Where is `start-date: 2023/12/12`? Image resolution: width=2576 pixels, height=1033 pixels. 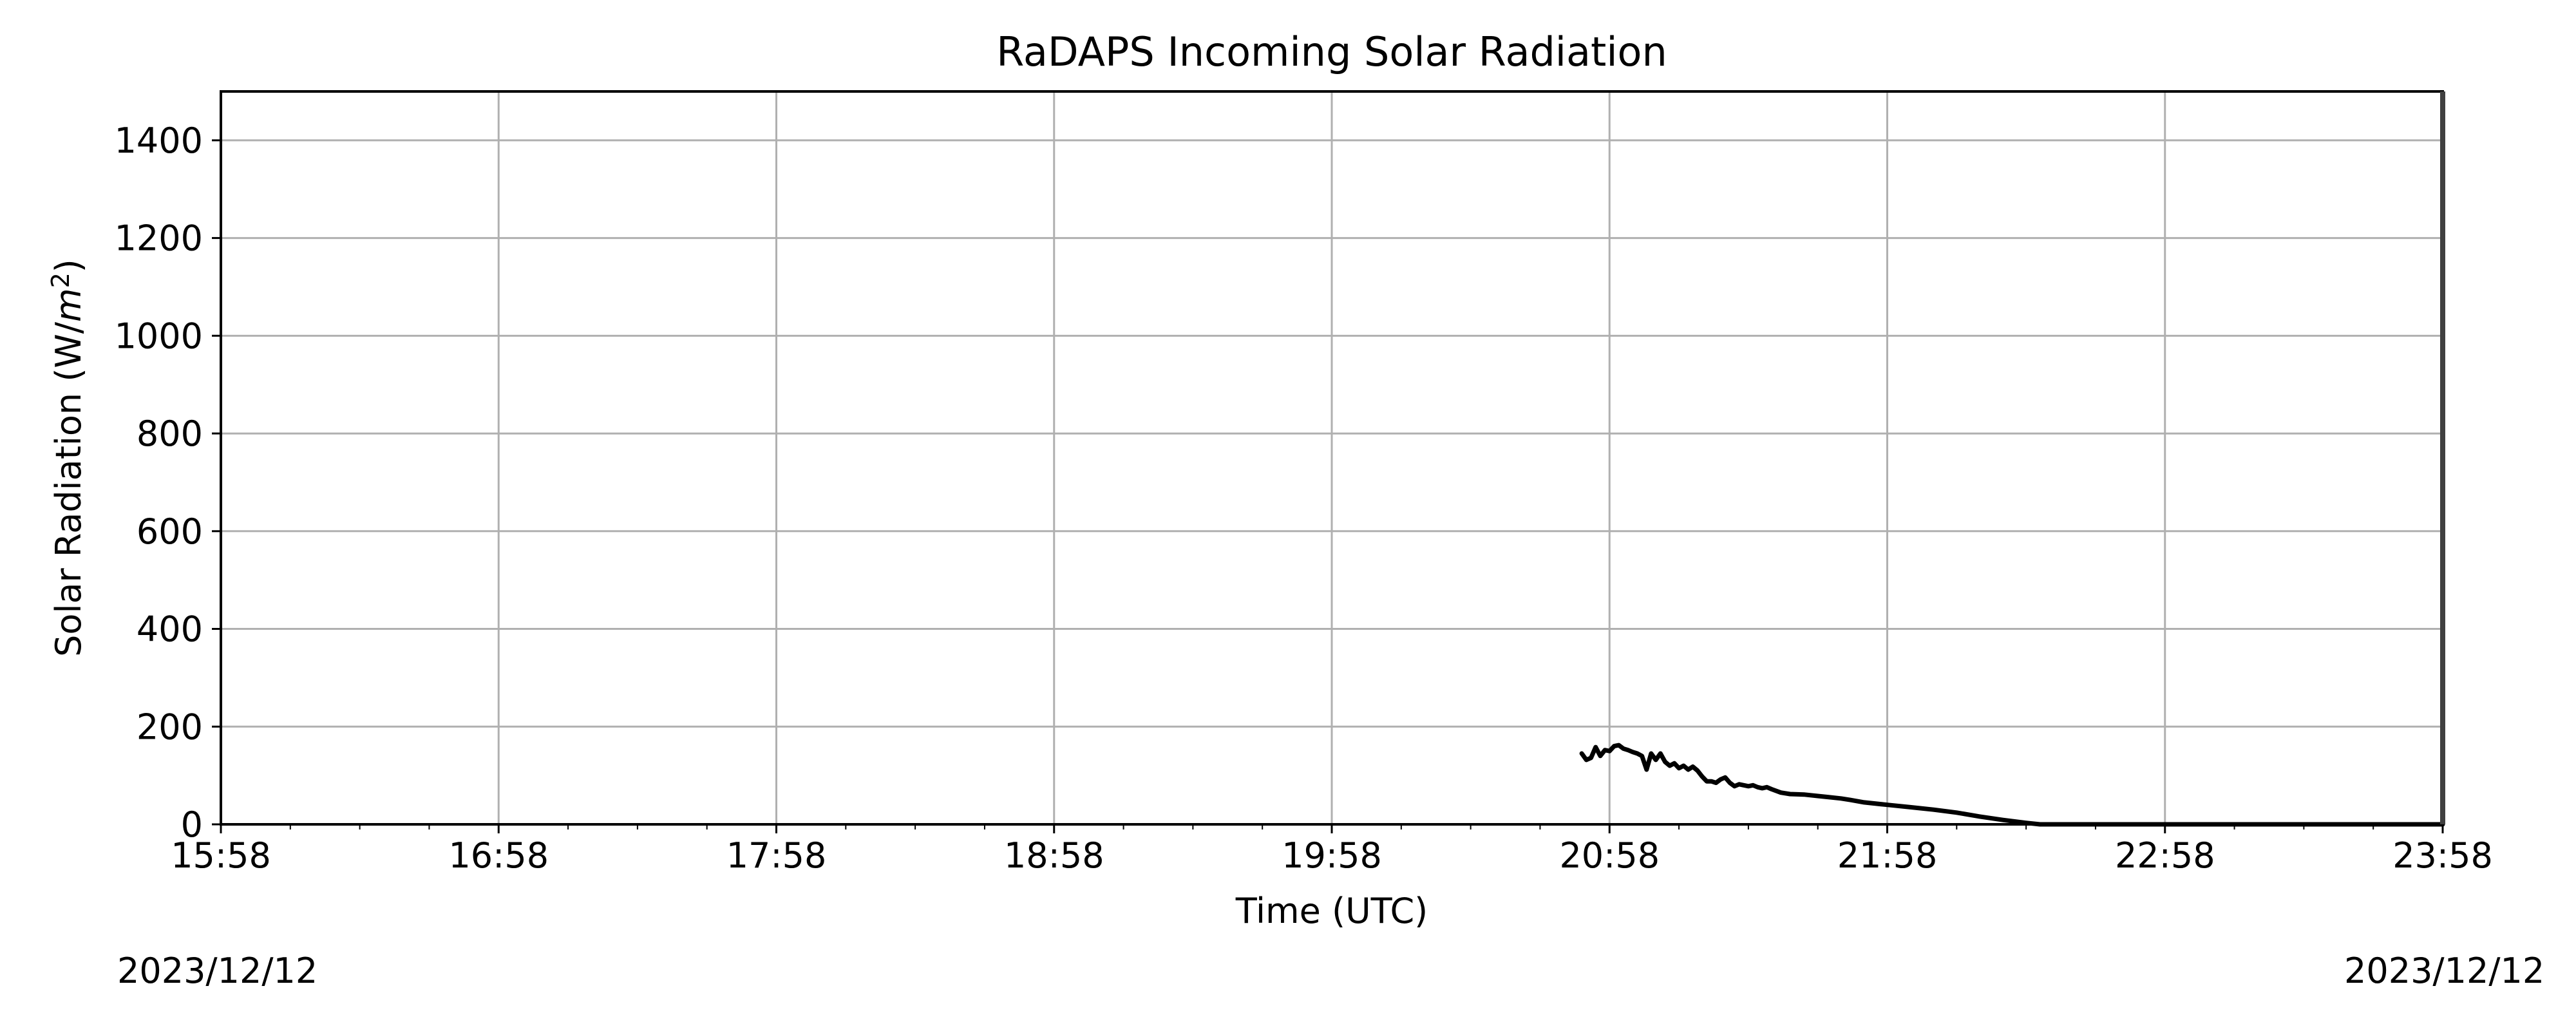
start-date: 2023/12/12 is located at coordinates (217, 971).